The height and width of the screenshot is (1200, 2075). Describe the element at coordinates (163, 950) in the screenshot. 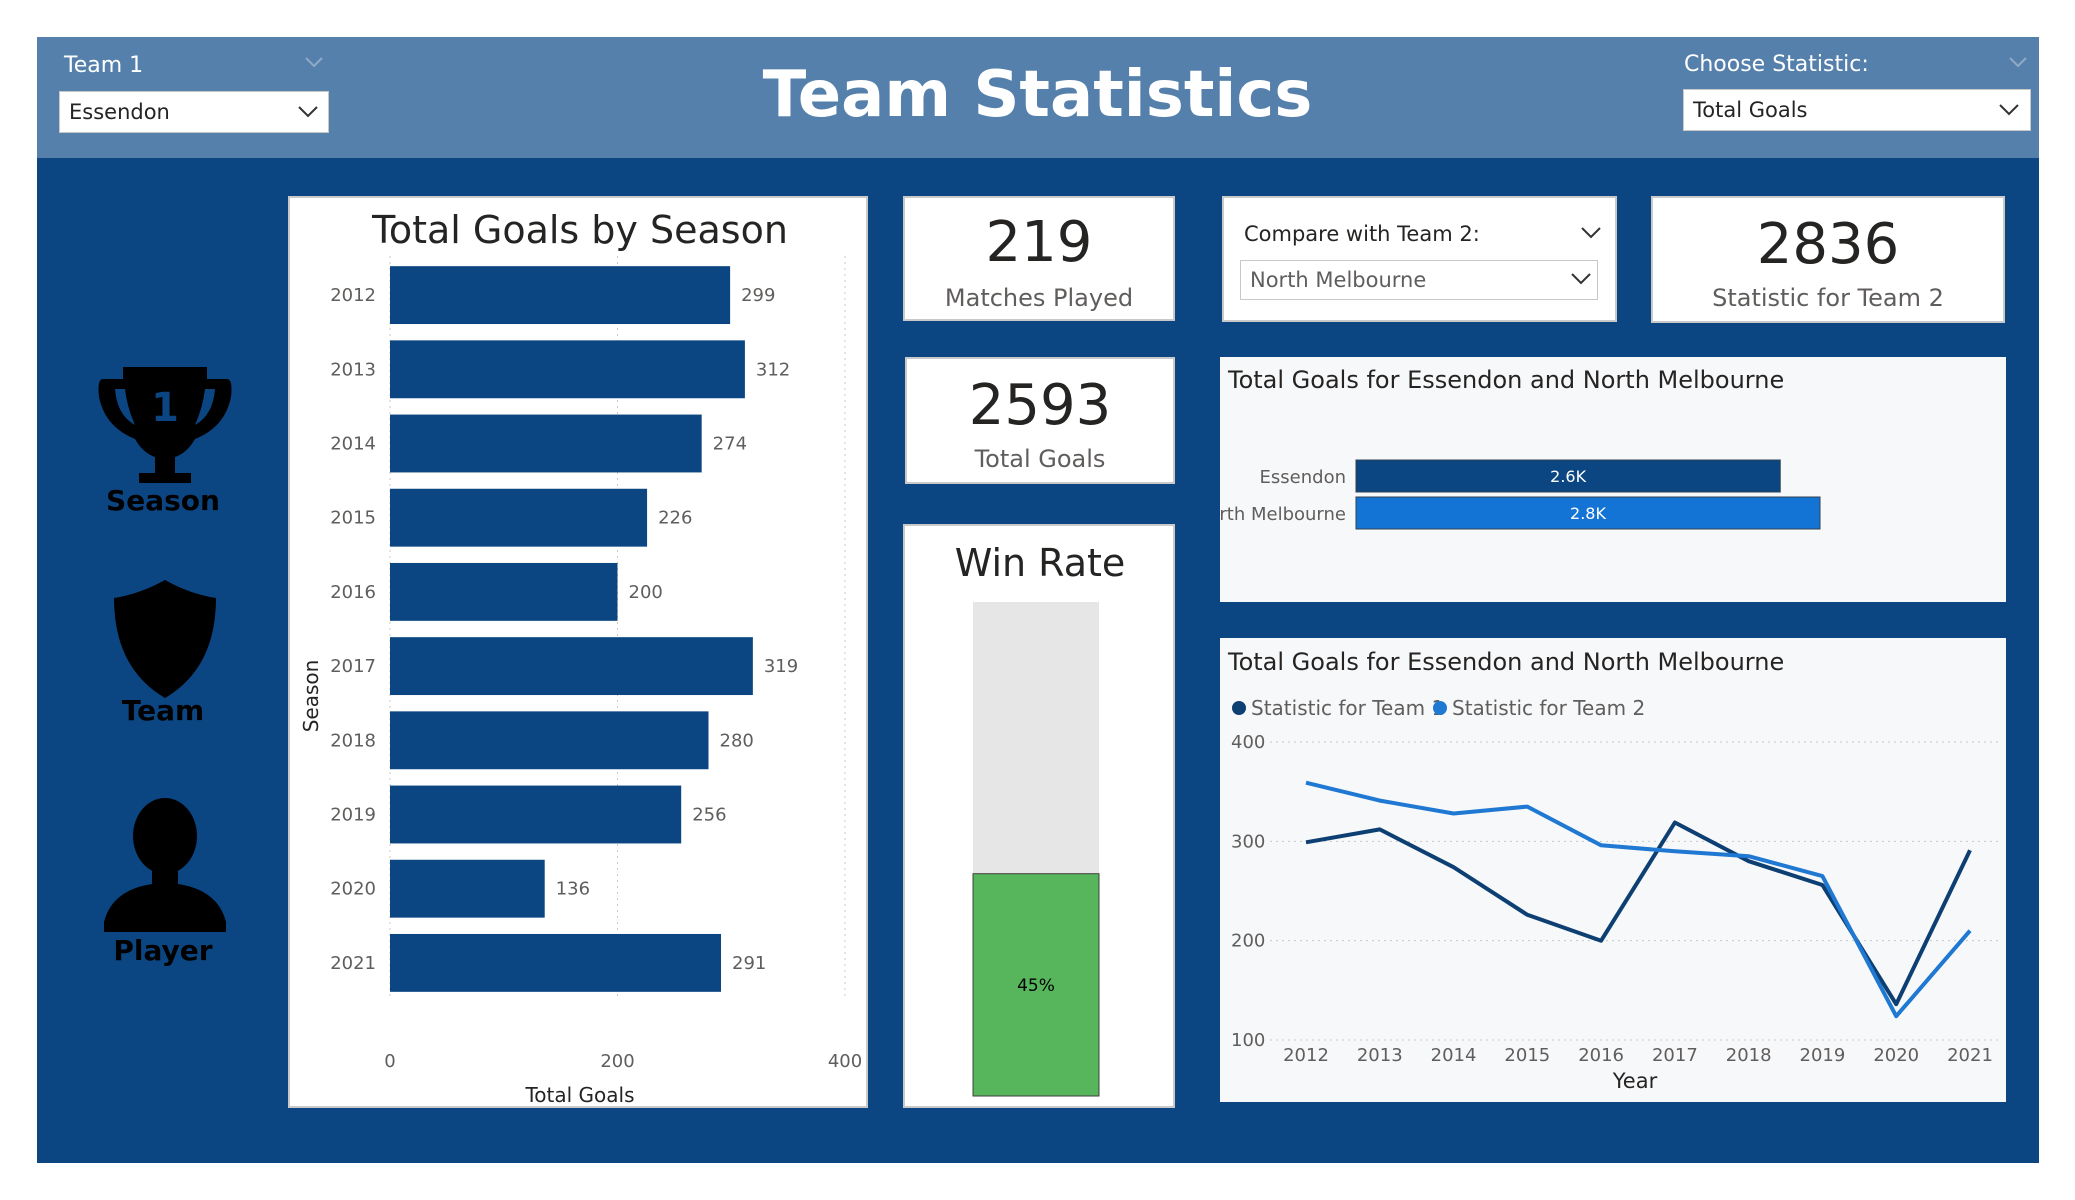

I see `nav-player-label: Player` at that location.